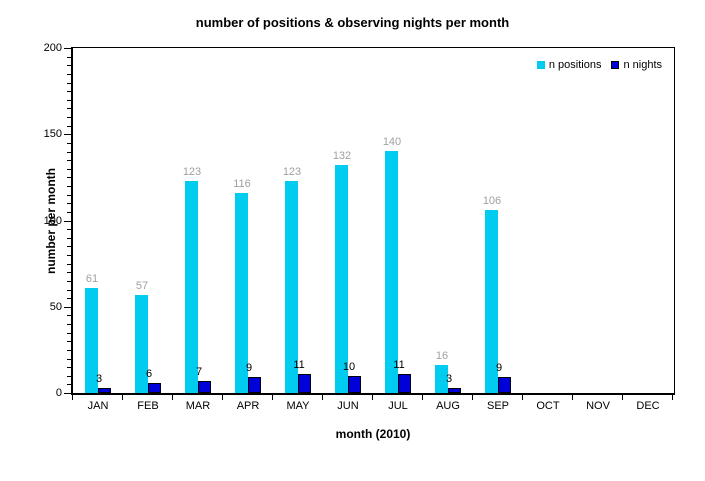  I want to click on y-tick-label: 150, so click(52, 134).